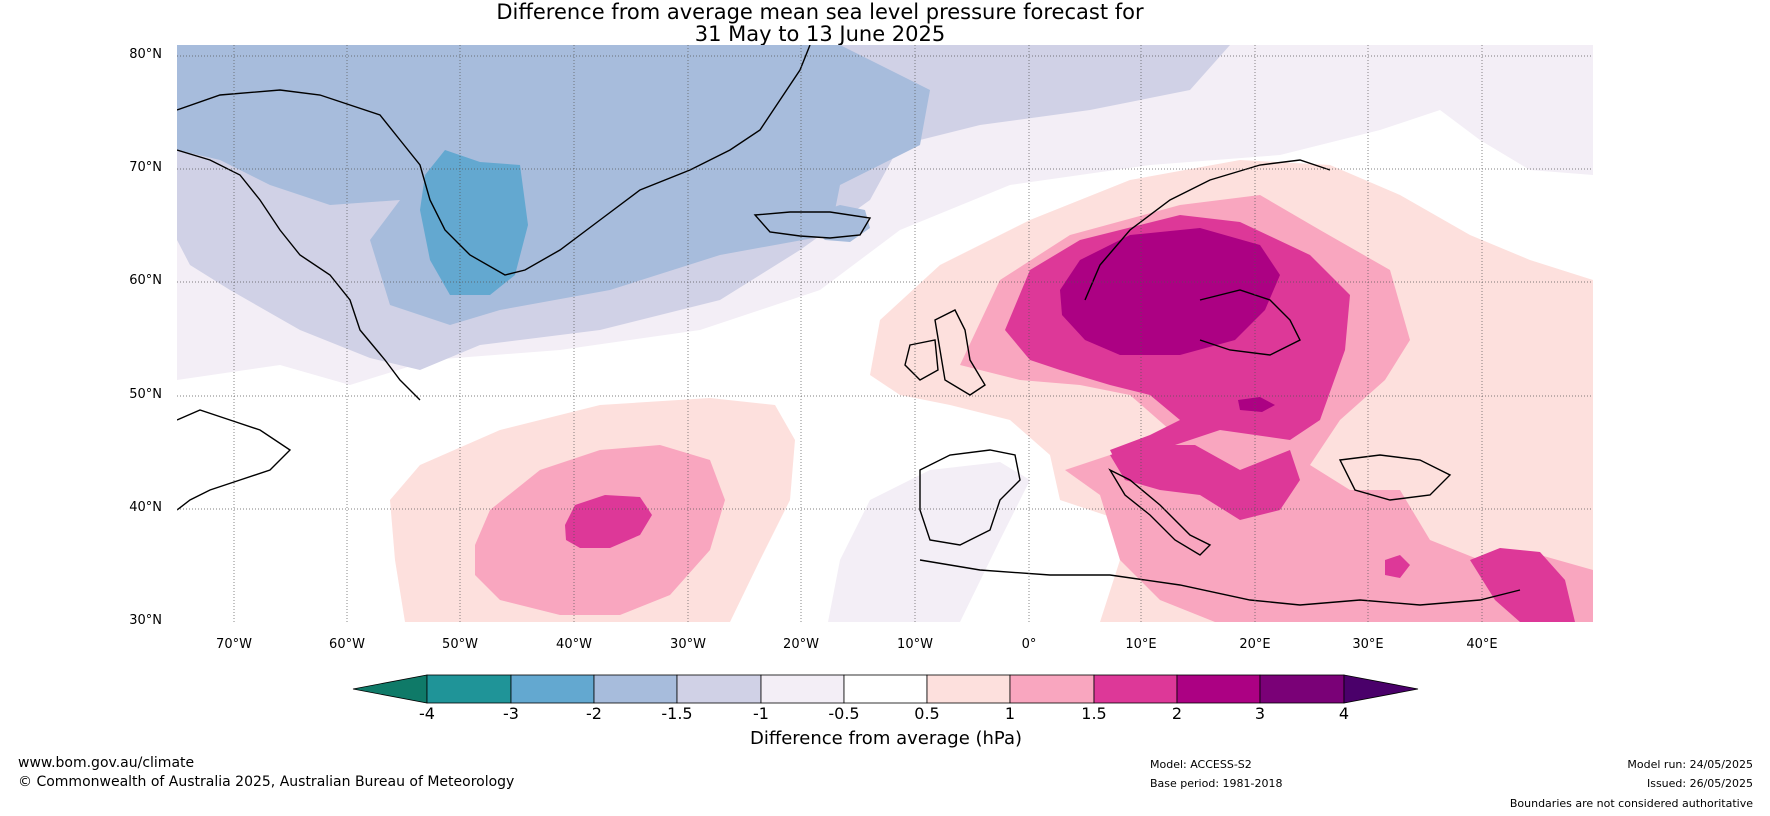 The width and height of the screenshot is (1770, 816). What do you see at coordinates (347, 644) in the screenshot?
I see `lon-label: 60°W` at bounding box center [347, 644].